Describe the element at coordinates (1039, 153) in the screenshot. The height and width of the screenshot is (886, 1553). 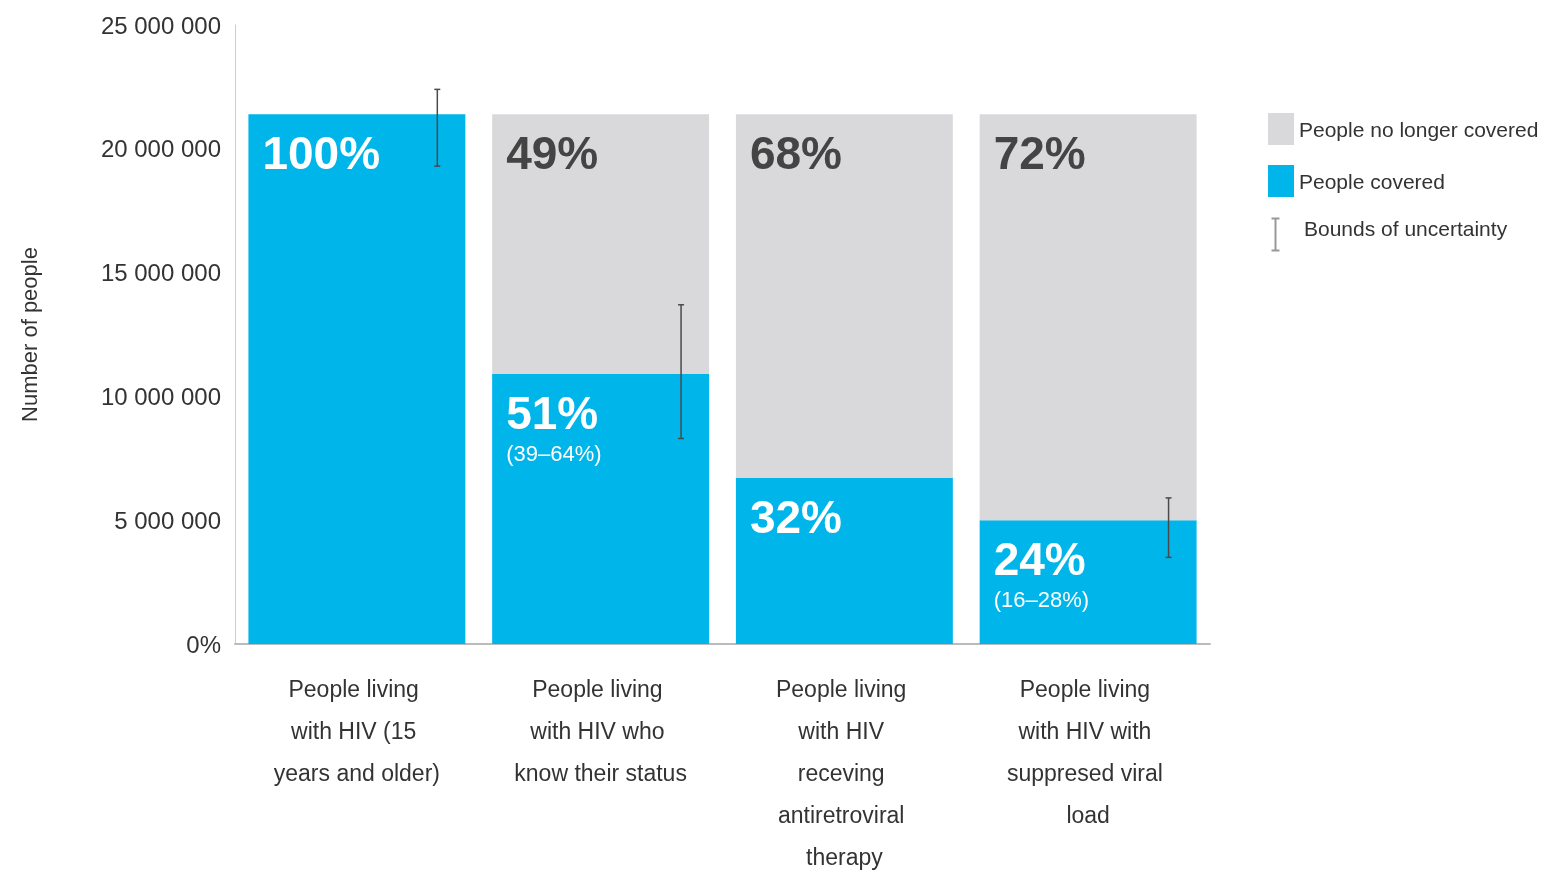
I see `annotation: 72%` at that location.